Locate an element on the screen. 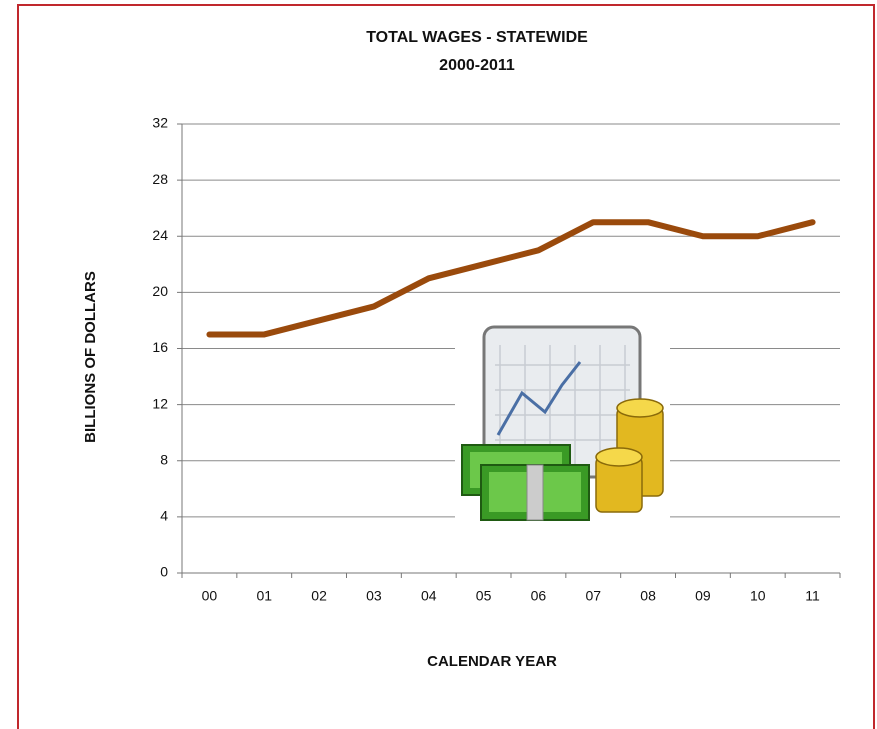 Image resolution: width=877 pixels, height=729 pixels. x-tick-label: 06 is located at coordinates (539, 596).